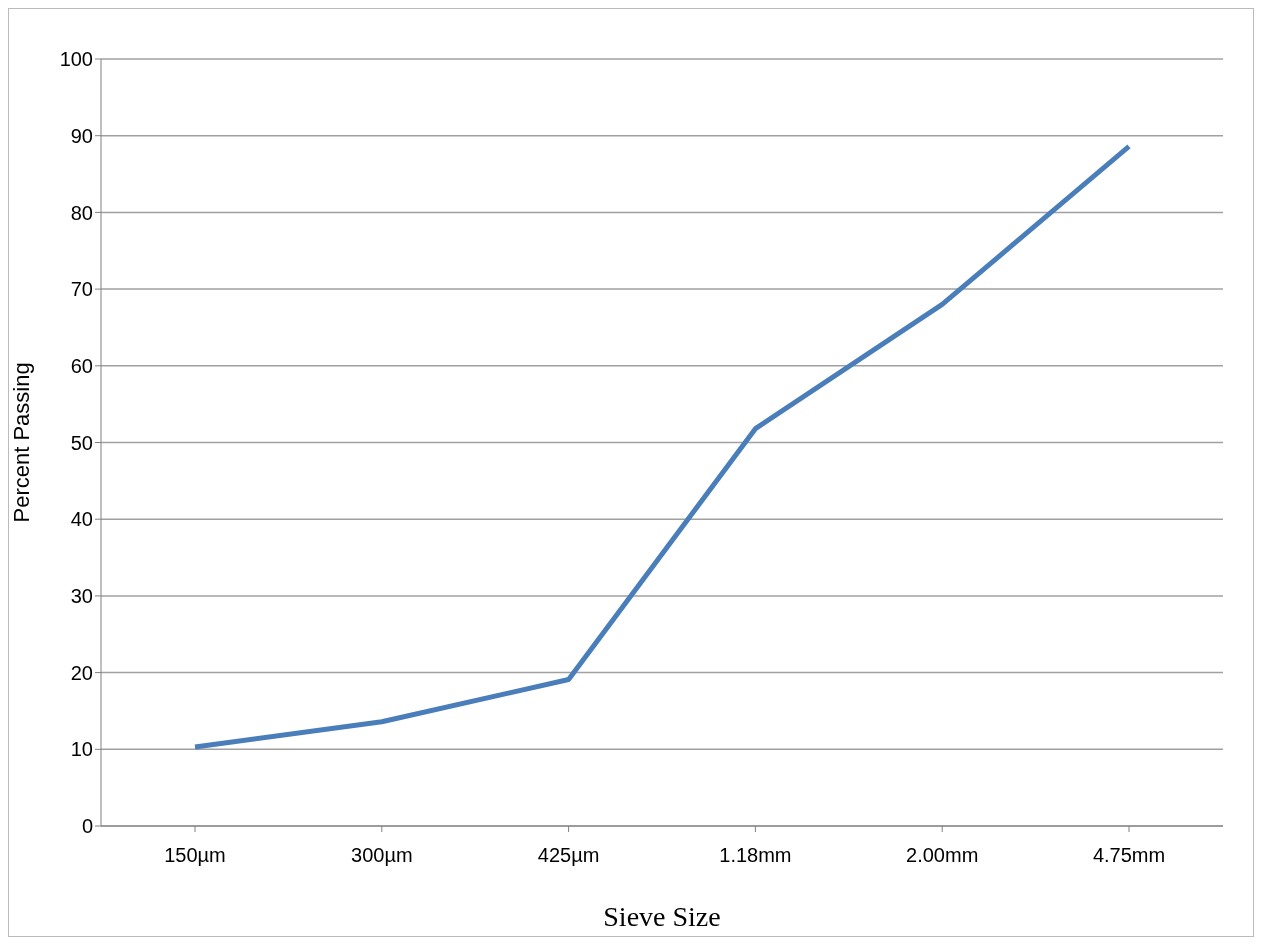  I want to click on y-tick-label: 50, so click(81, 442).